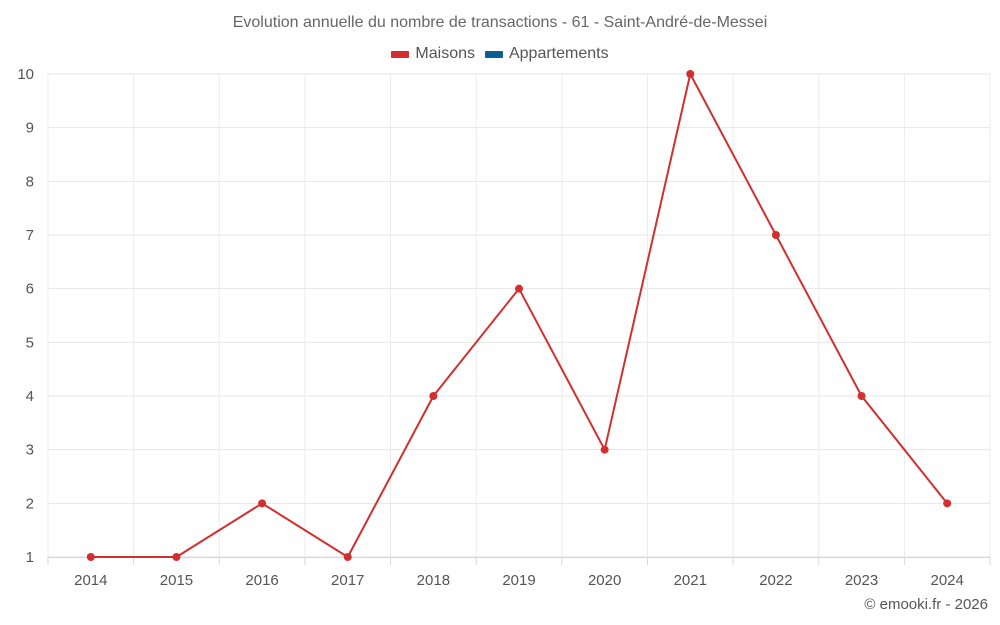 The height and width of the screenshot is (625, 1000). I want to click on legend-swatch-appartements, so click(493, 54).